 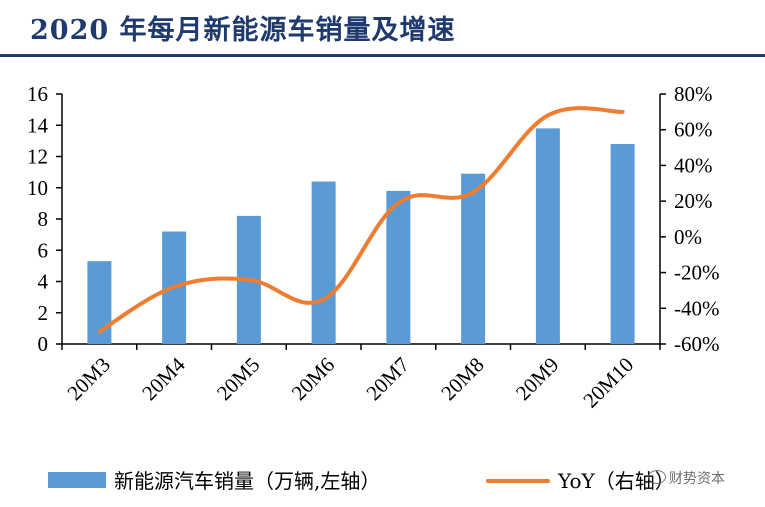 I want to click on left-tick-label: 10, so click(x=37, y=188).